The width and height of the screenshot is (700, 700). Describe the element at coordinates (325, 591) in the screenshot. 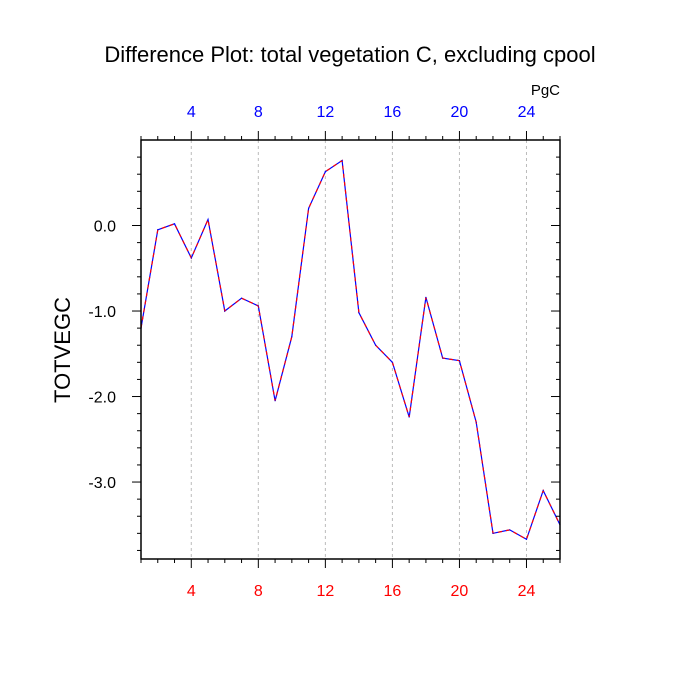

I see `bottom-x-tick-label: 12` at that location.